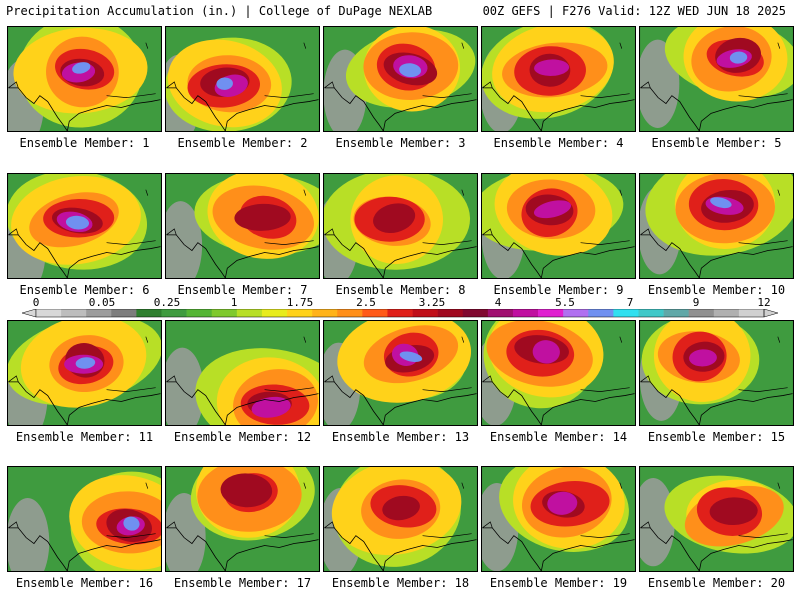 This screenshot has width=800, height=600. What do you see at coordinates (84, 143) in the screenshot?
I see `member-label: Ensemble Member: 1` at bounding box center [84, 143].